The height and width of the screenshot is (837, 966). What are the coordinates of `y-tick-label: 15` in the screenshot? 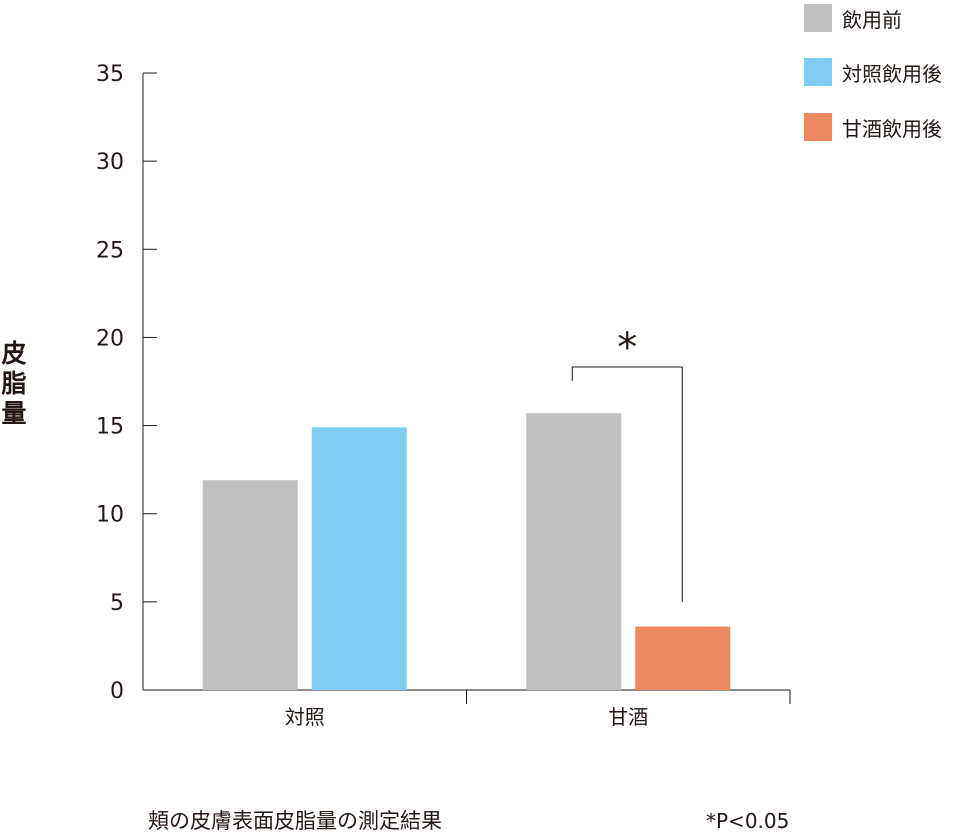 It's located at (110, 427).